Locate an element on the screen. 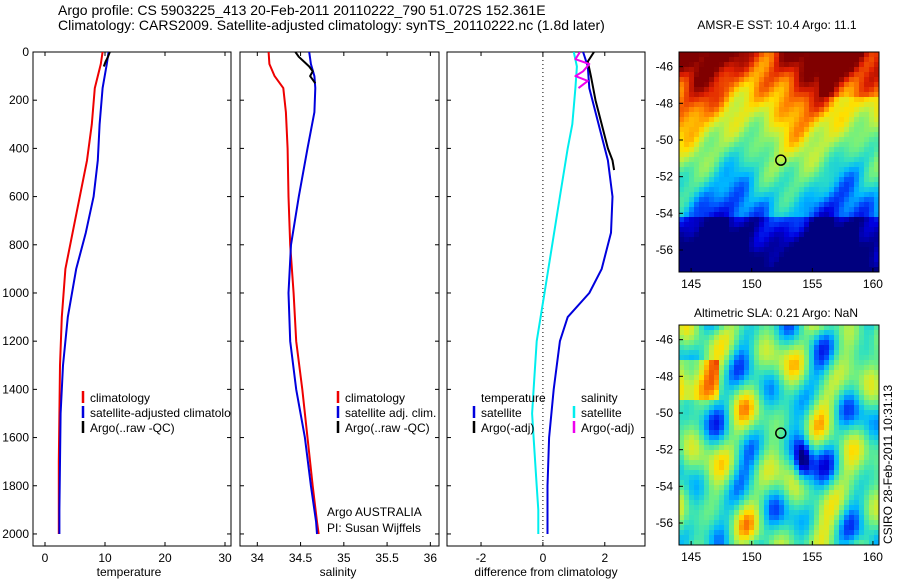 The width and height of the screenshot is (900, 580). x-tick-label: 155 is located at coordinates (812, 557).